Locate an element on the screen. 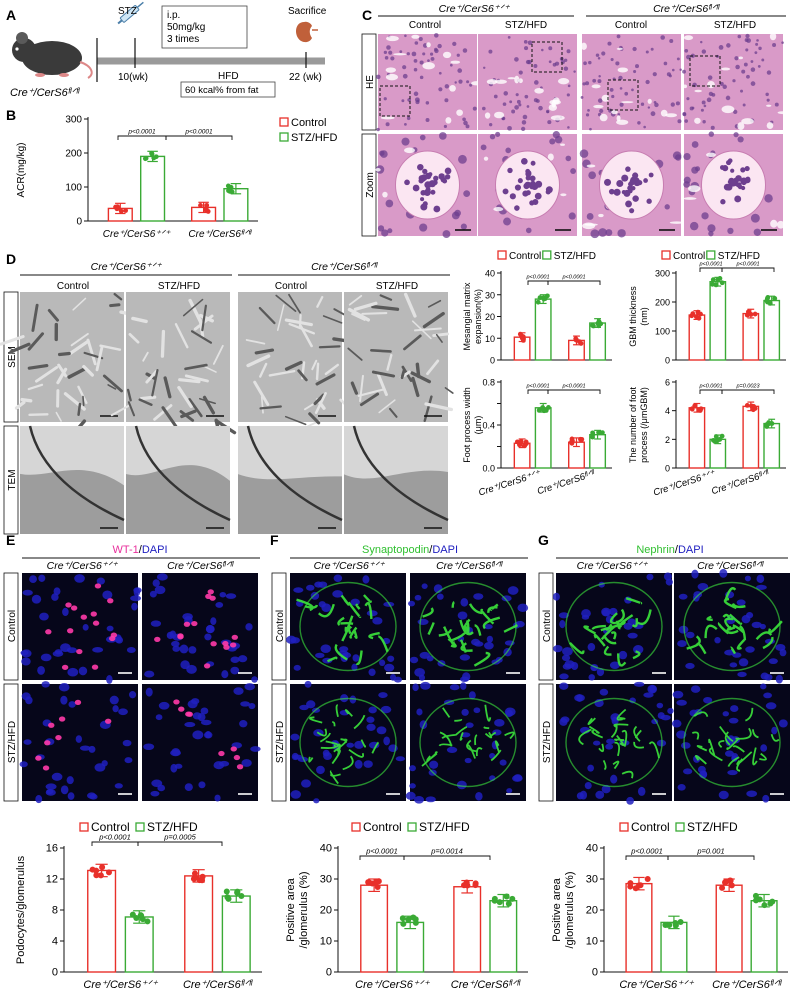 The width and height of the screenshot is (794, 1000). if-f-row-stz: STZ/HFD is located at coordinates (280, 742).